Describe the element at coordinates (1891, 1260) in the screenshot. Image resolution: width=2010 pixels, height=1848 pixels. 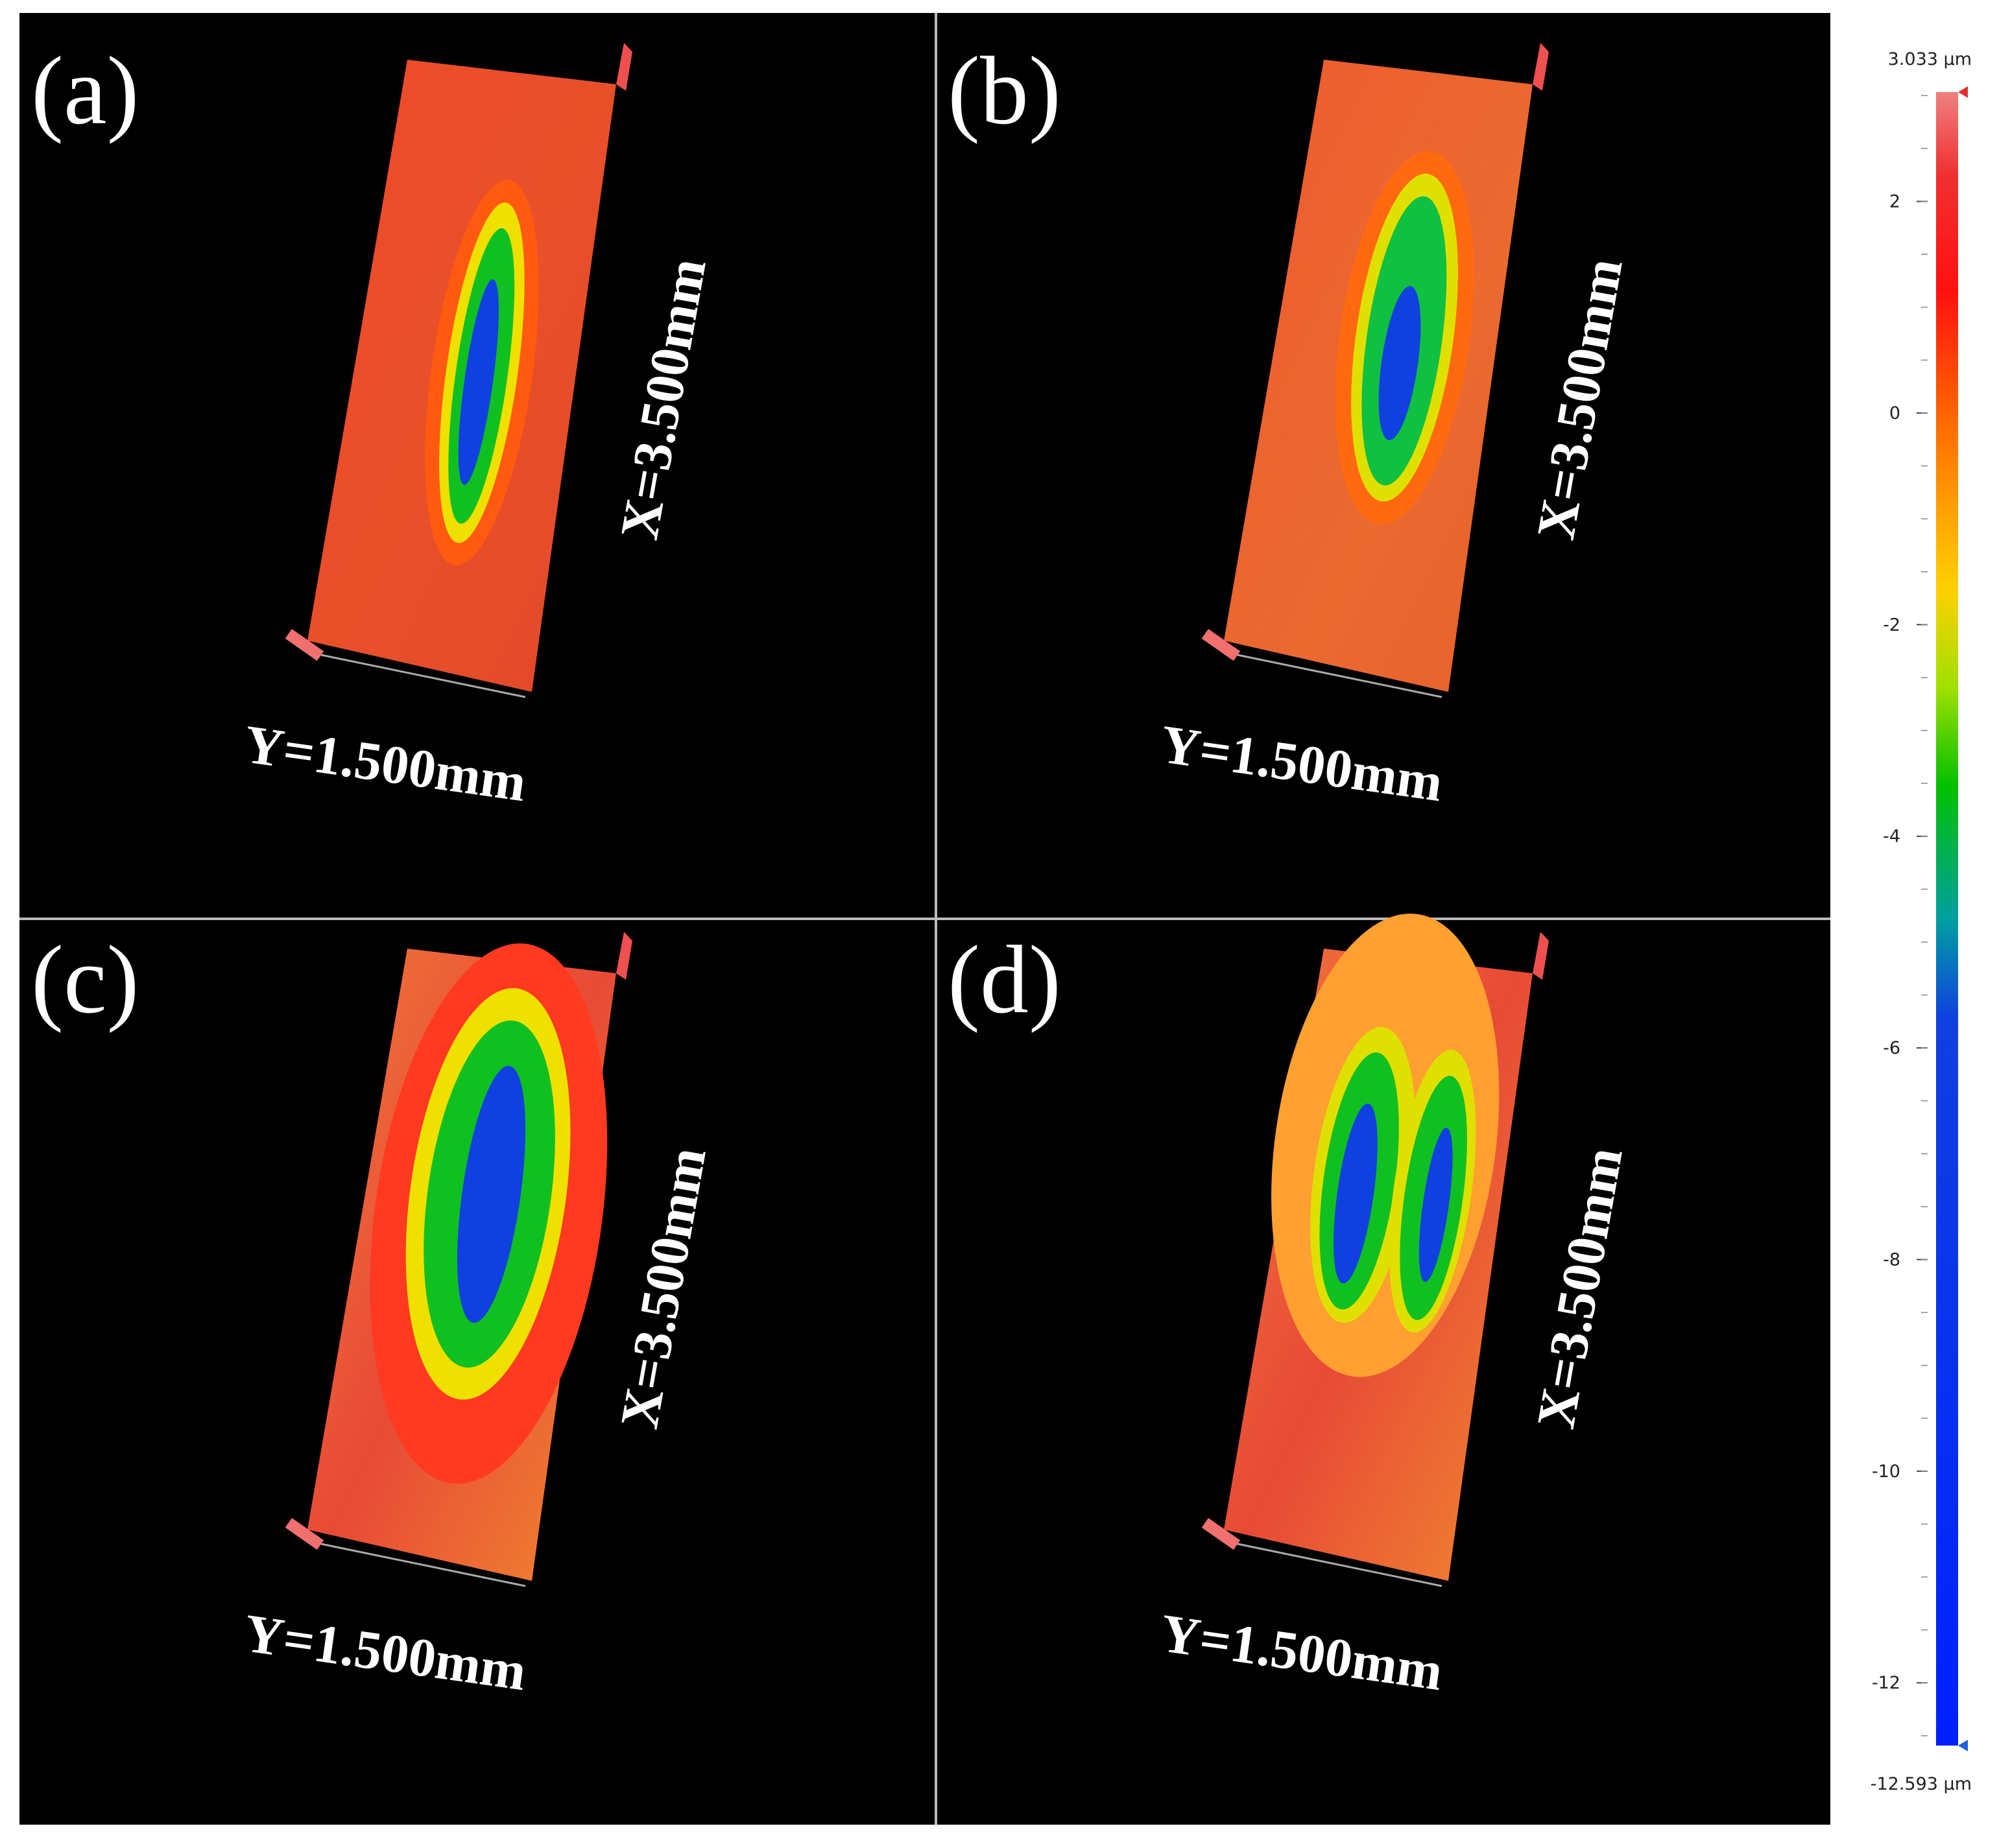
I see `colorbar-tick-label: -8` at that location.